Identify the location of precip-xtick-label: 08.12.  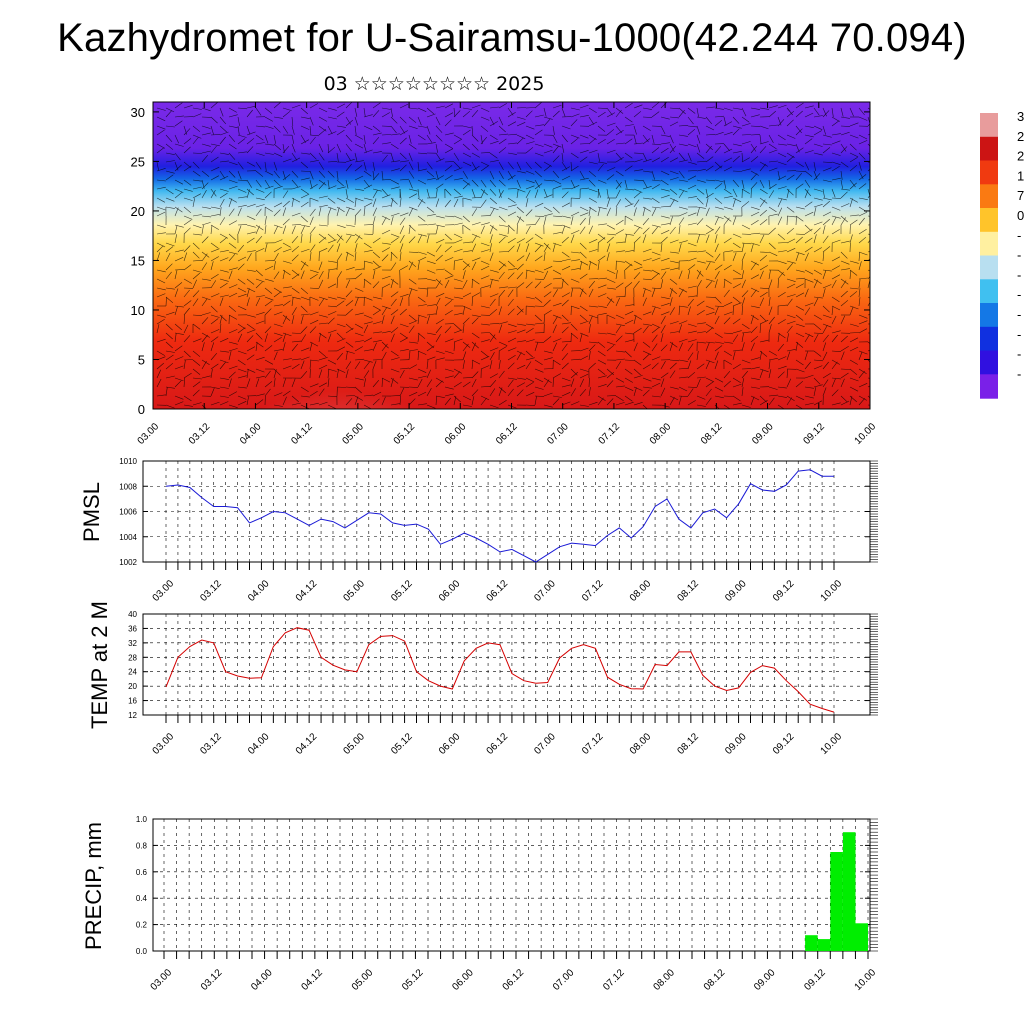
(715, 980).